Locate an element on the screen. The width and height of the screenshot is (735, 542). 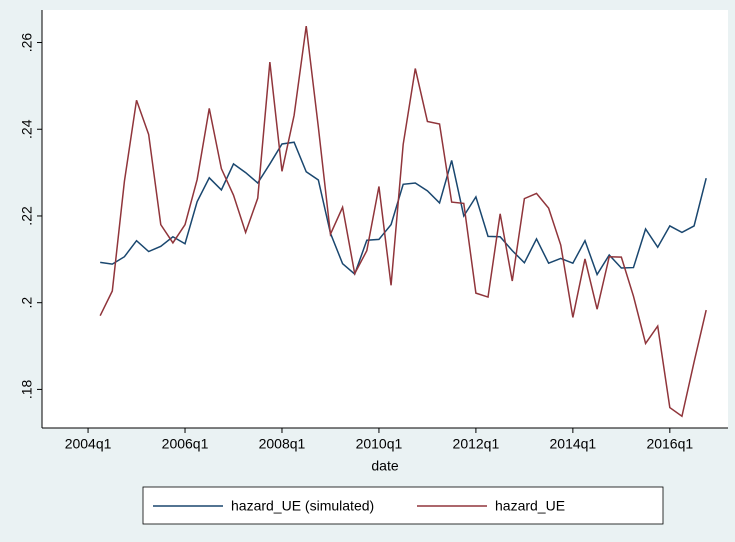
y-tick-label: .18 is located at coordinates (27, 389).